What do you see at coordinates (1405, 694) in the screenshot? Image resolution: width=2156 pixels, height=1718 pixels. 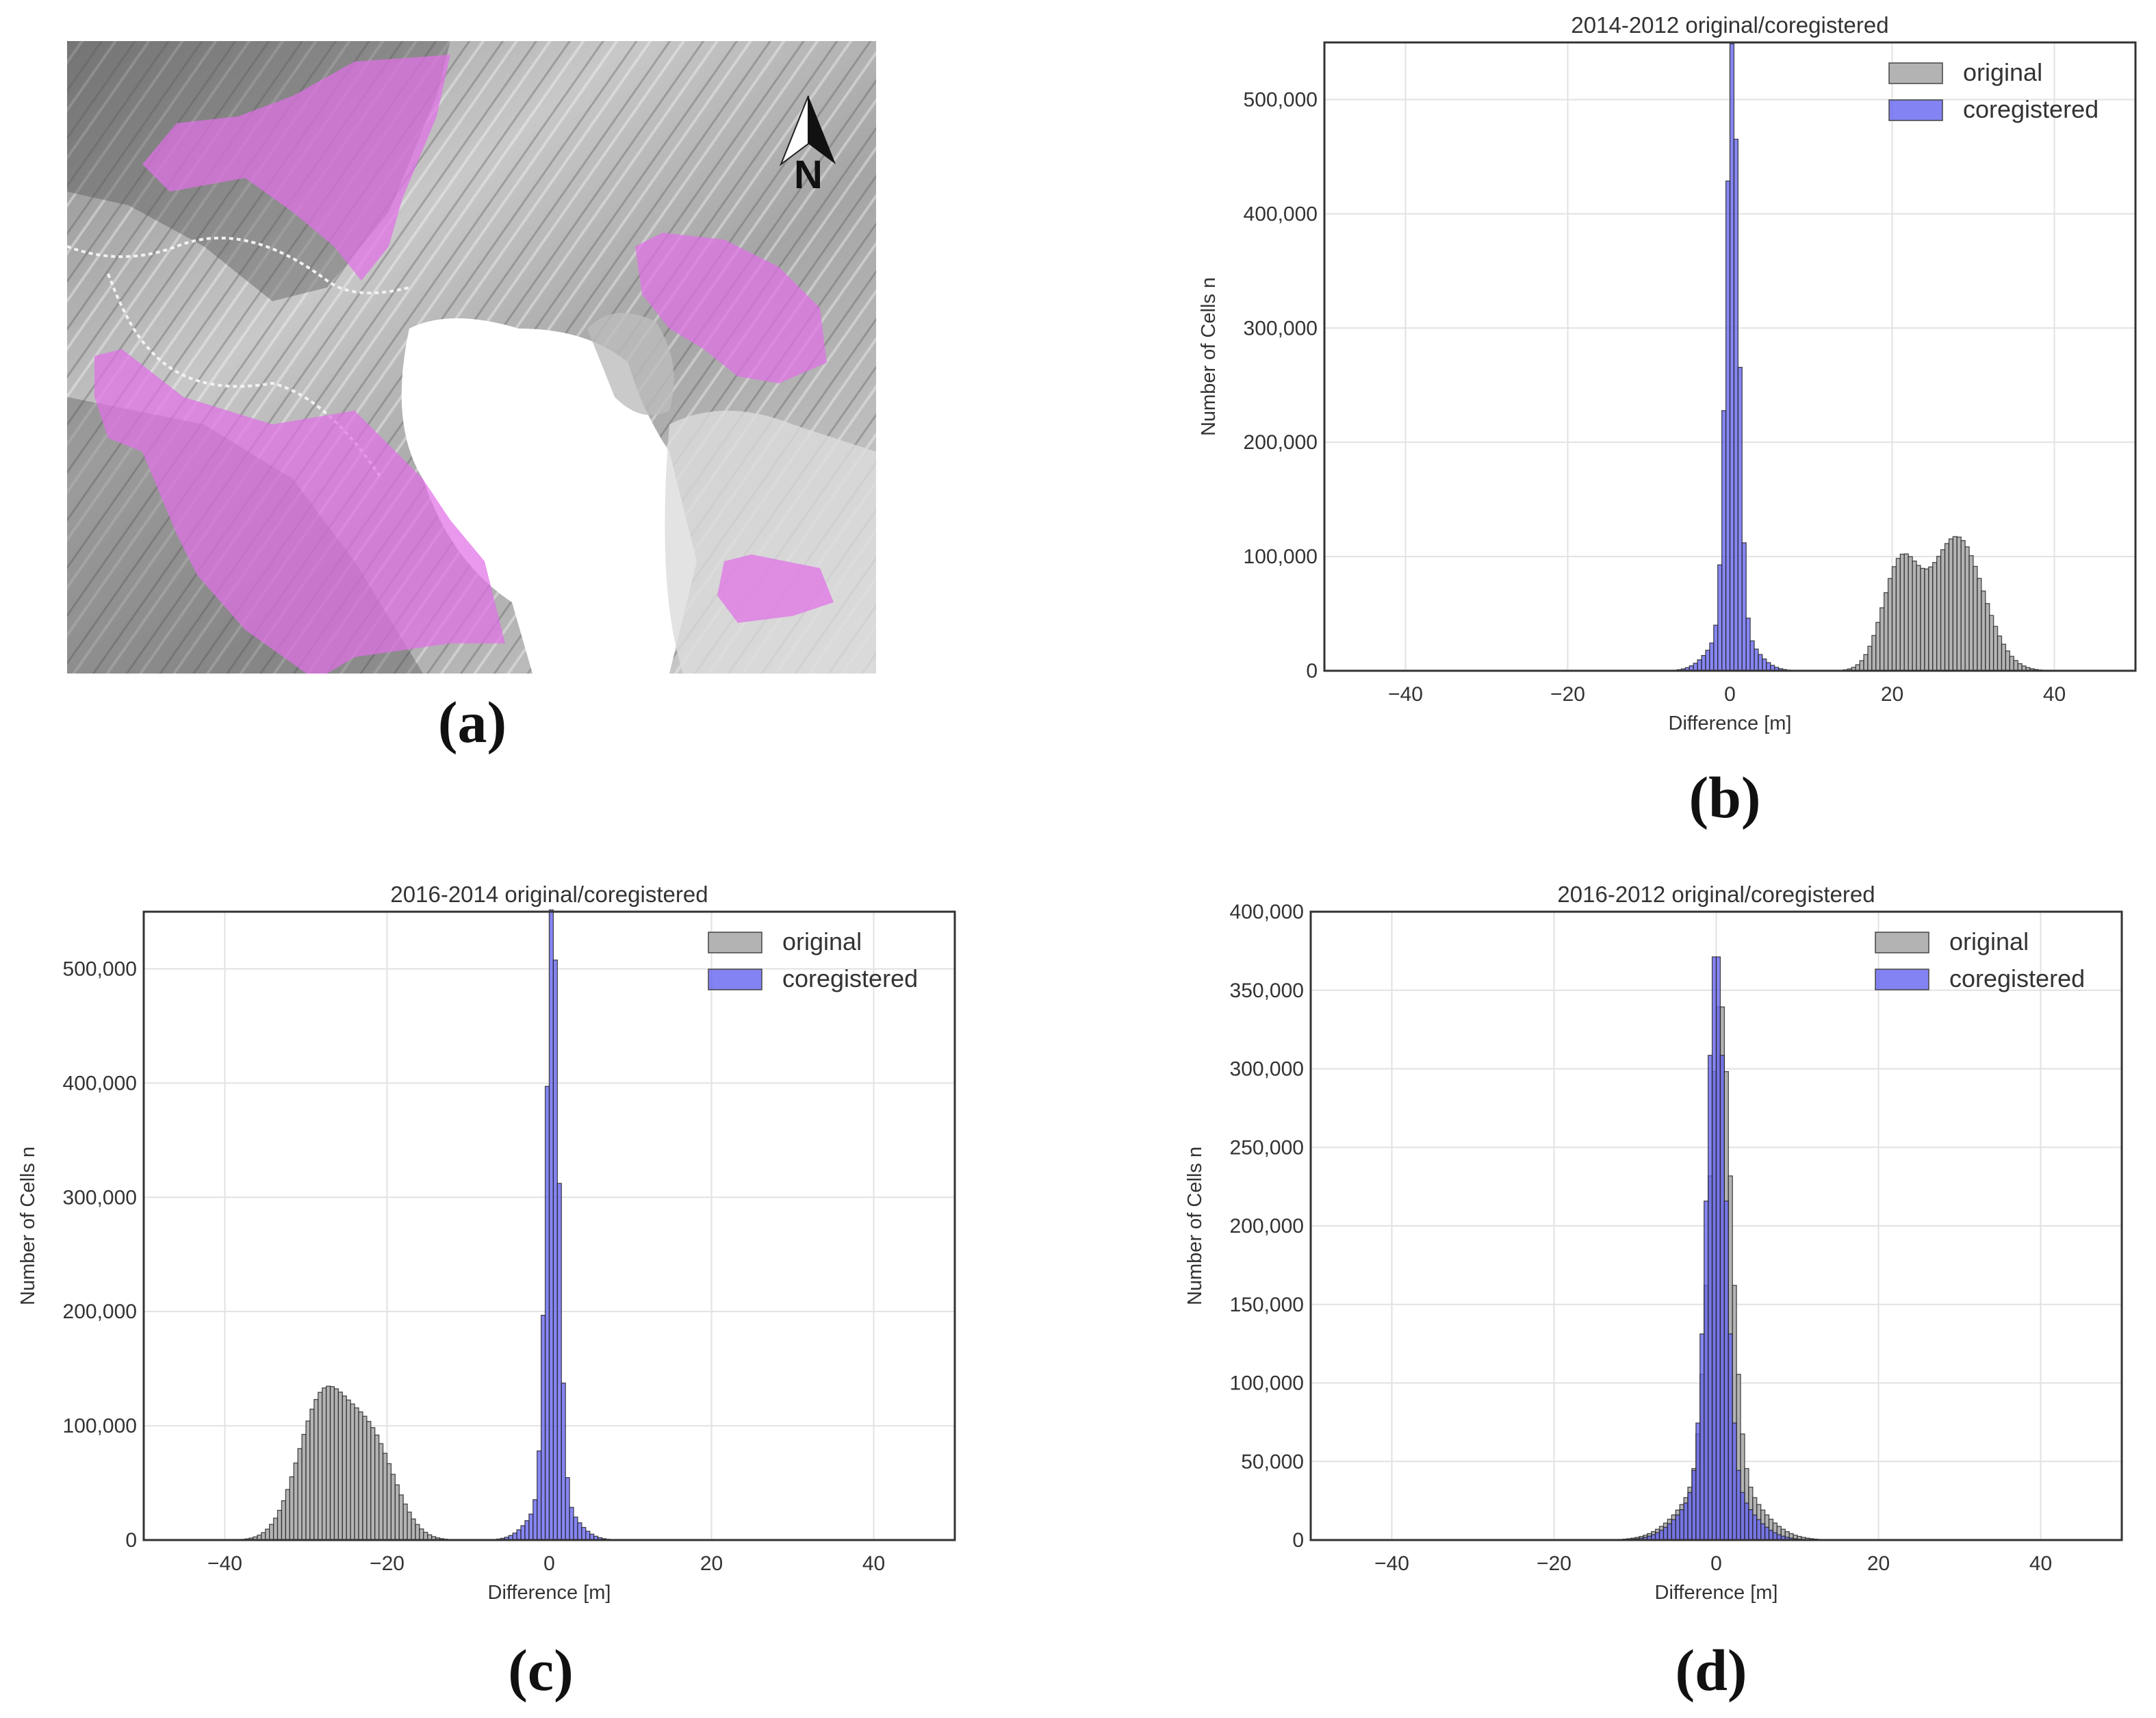 I see `x-tick-label: −40` at bounding box center [1405, 694].